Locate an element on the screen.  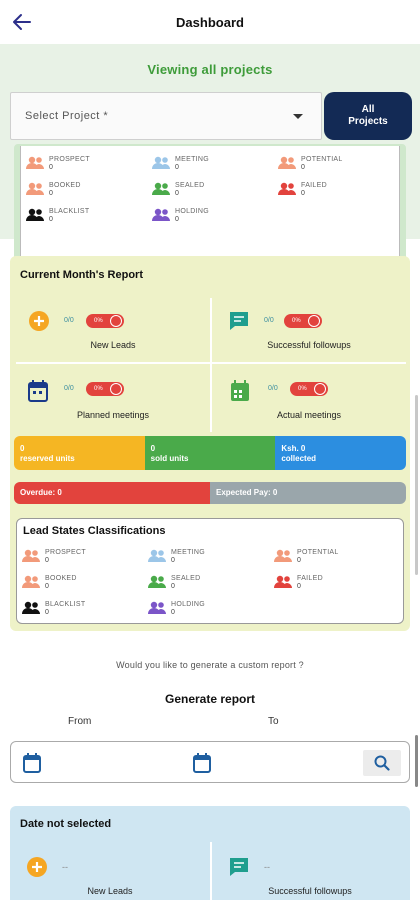
reserved-units-segment: 0 reserved units is located at coordinates (79, 453).